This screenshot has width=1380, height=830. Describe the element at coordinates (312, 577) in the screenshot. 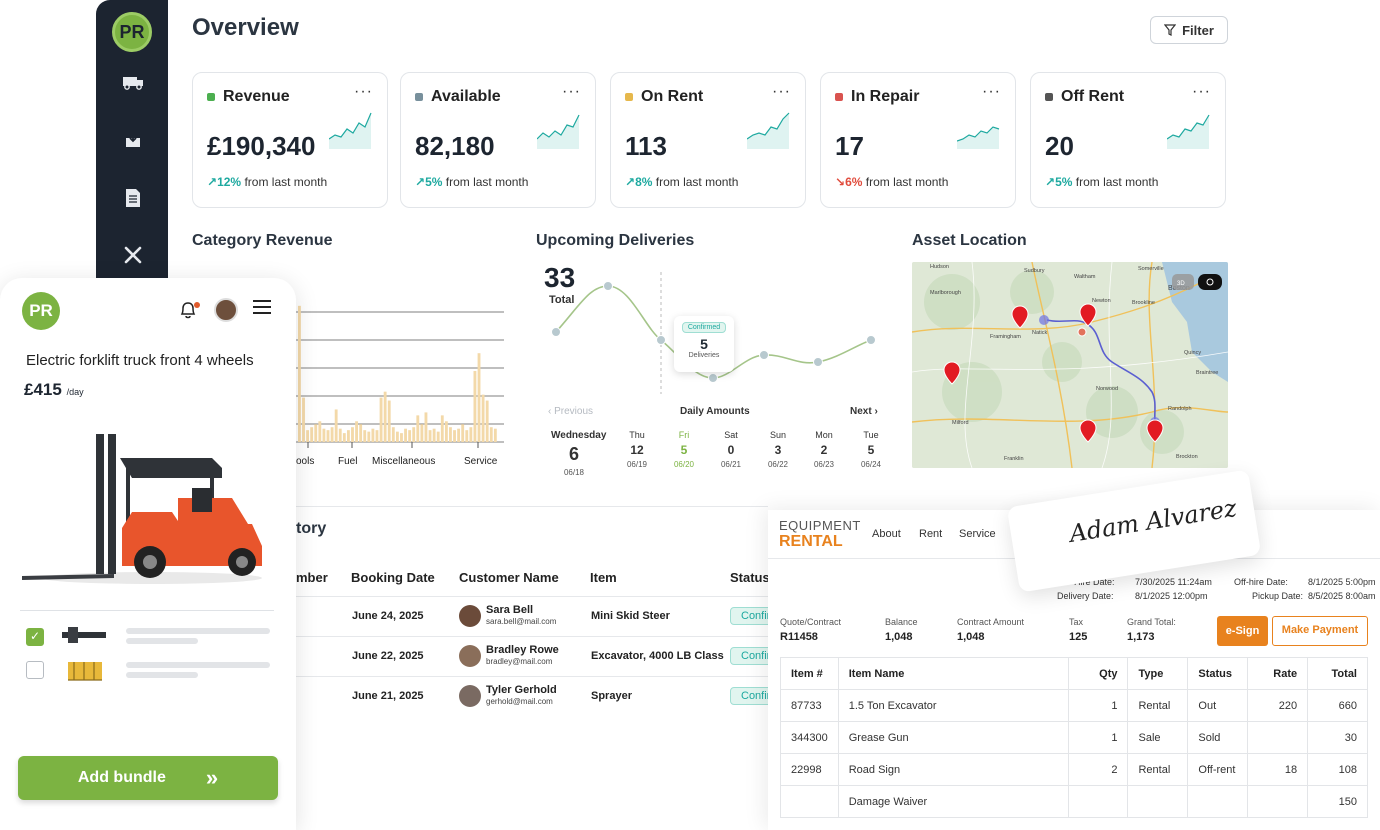

I see `col-number: mber` at that location.